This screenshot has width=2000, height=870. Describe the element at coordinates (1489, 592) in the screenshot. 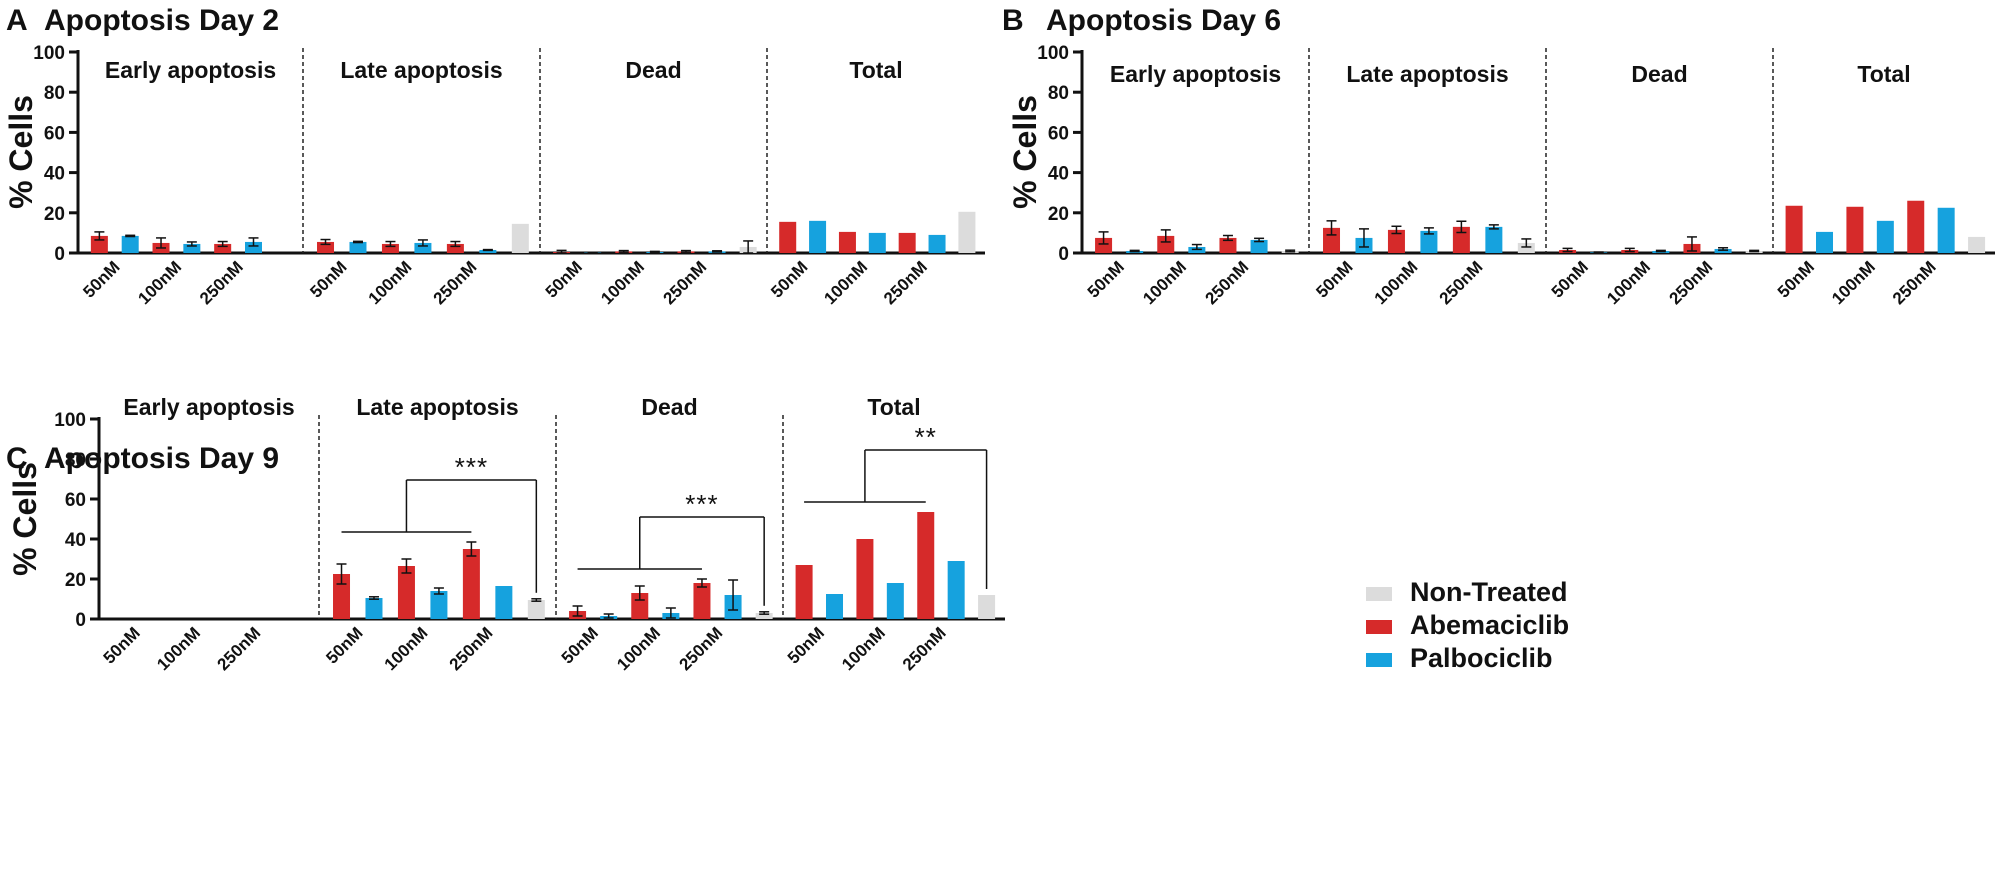

I see `legend-label-non-treated: Non-Treated` at that location.